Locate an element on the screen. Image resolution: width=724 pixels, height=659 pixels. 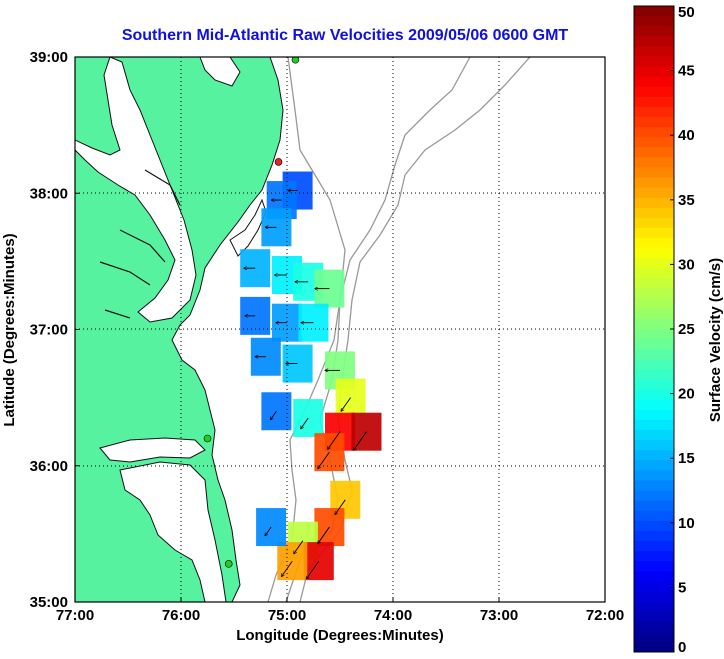
y-axis-label: Latitude (Degrees:Minutes) is located at coordinates (9, 329).